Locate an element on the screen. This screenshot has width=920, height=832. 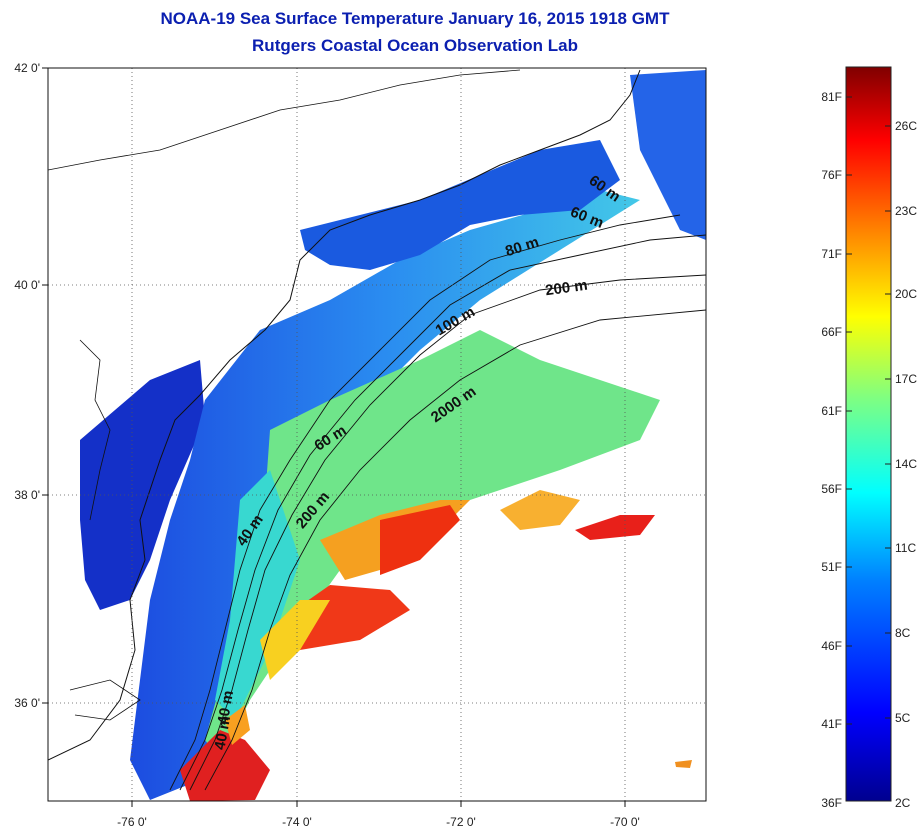
colorbar-c-label: 17C is located at coordinates (906, 379).